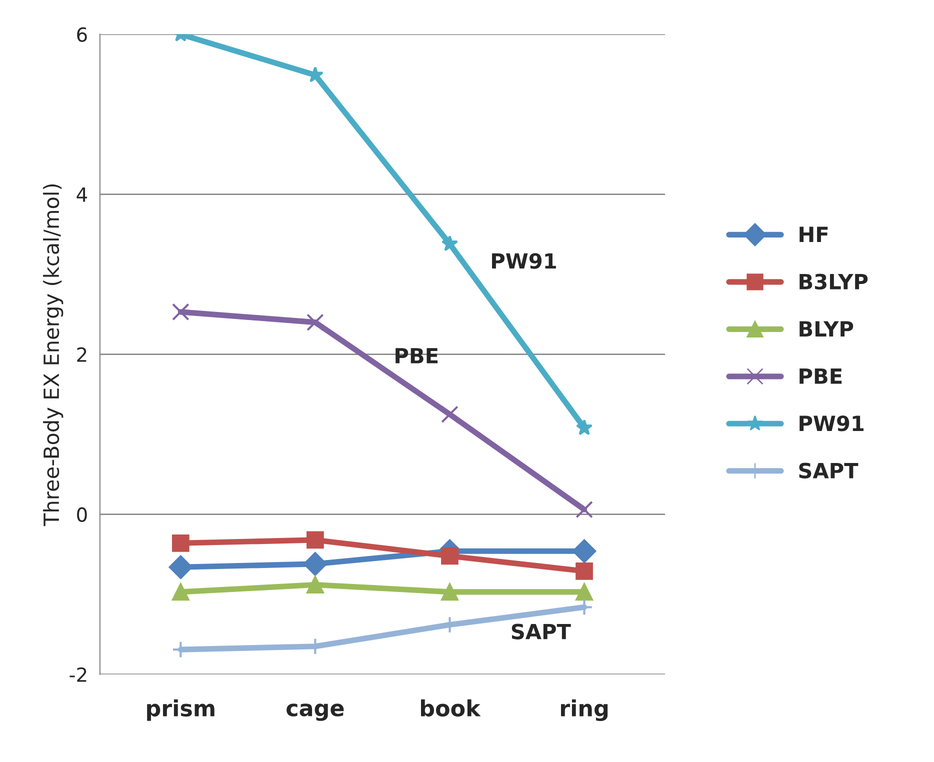 Image resolution: width=934 pixels, height=762 pixels. Describe the element at coordinates (417, 356) in the screenshot. I see `annotation: PBE` at that location.